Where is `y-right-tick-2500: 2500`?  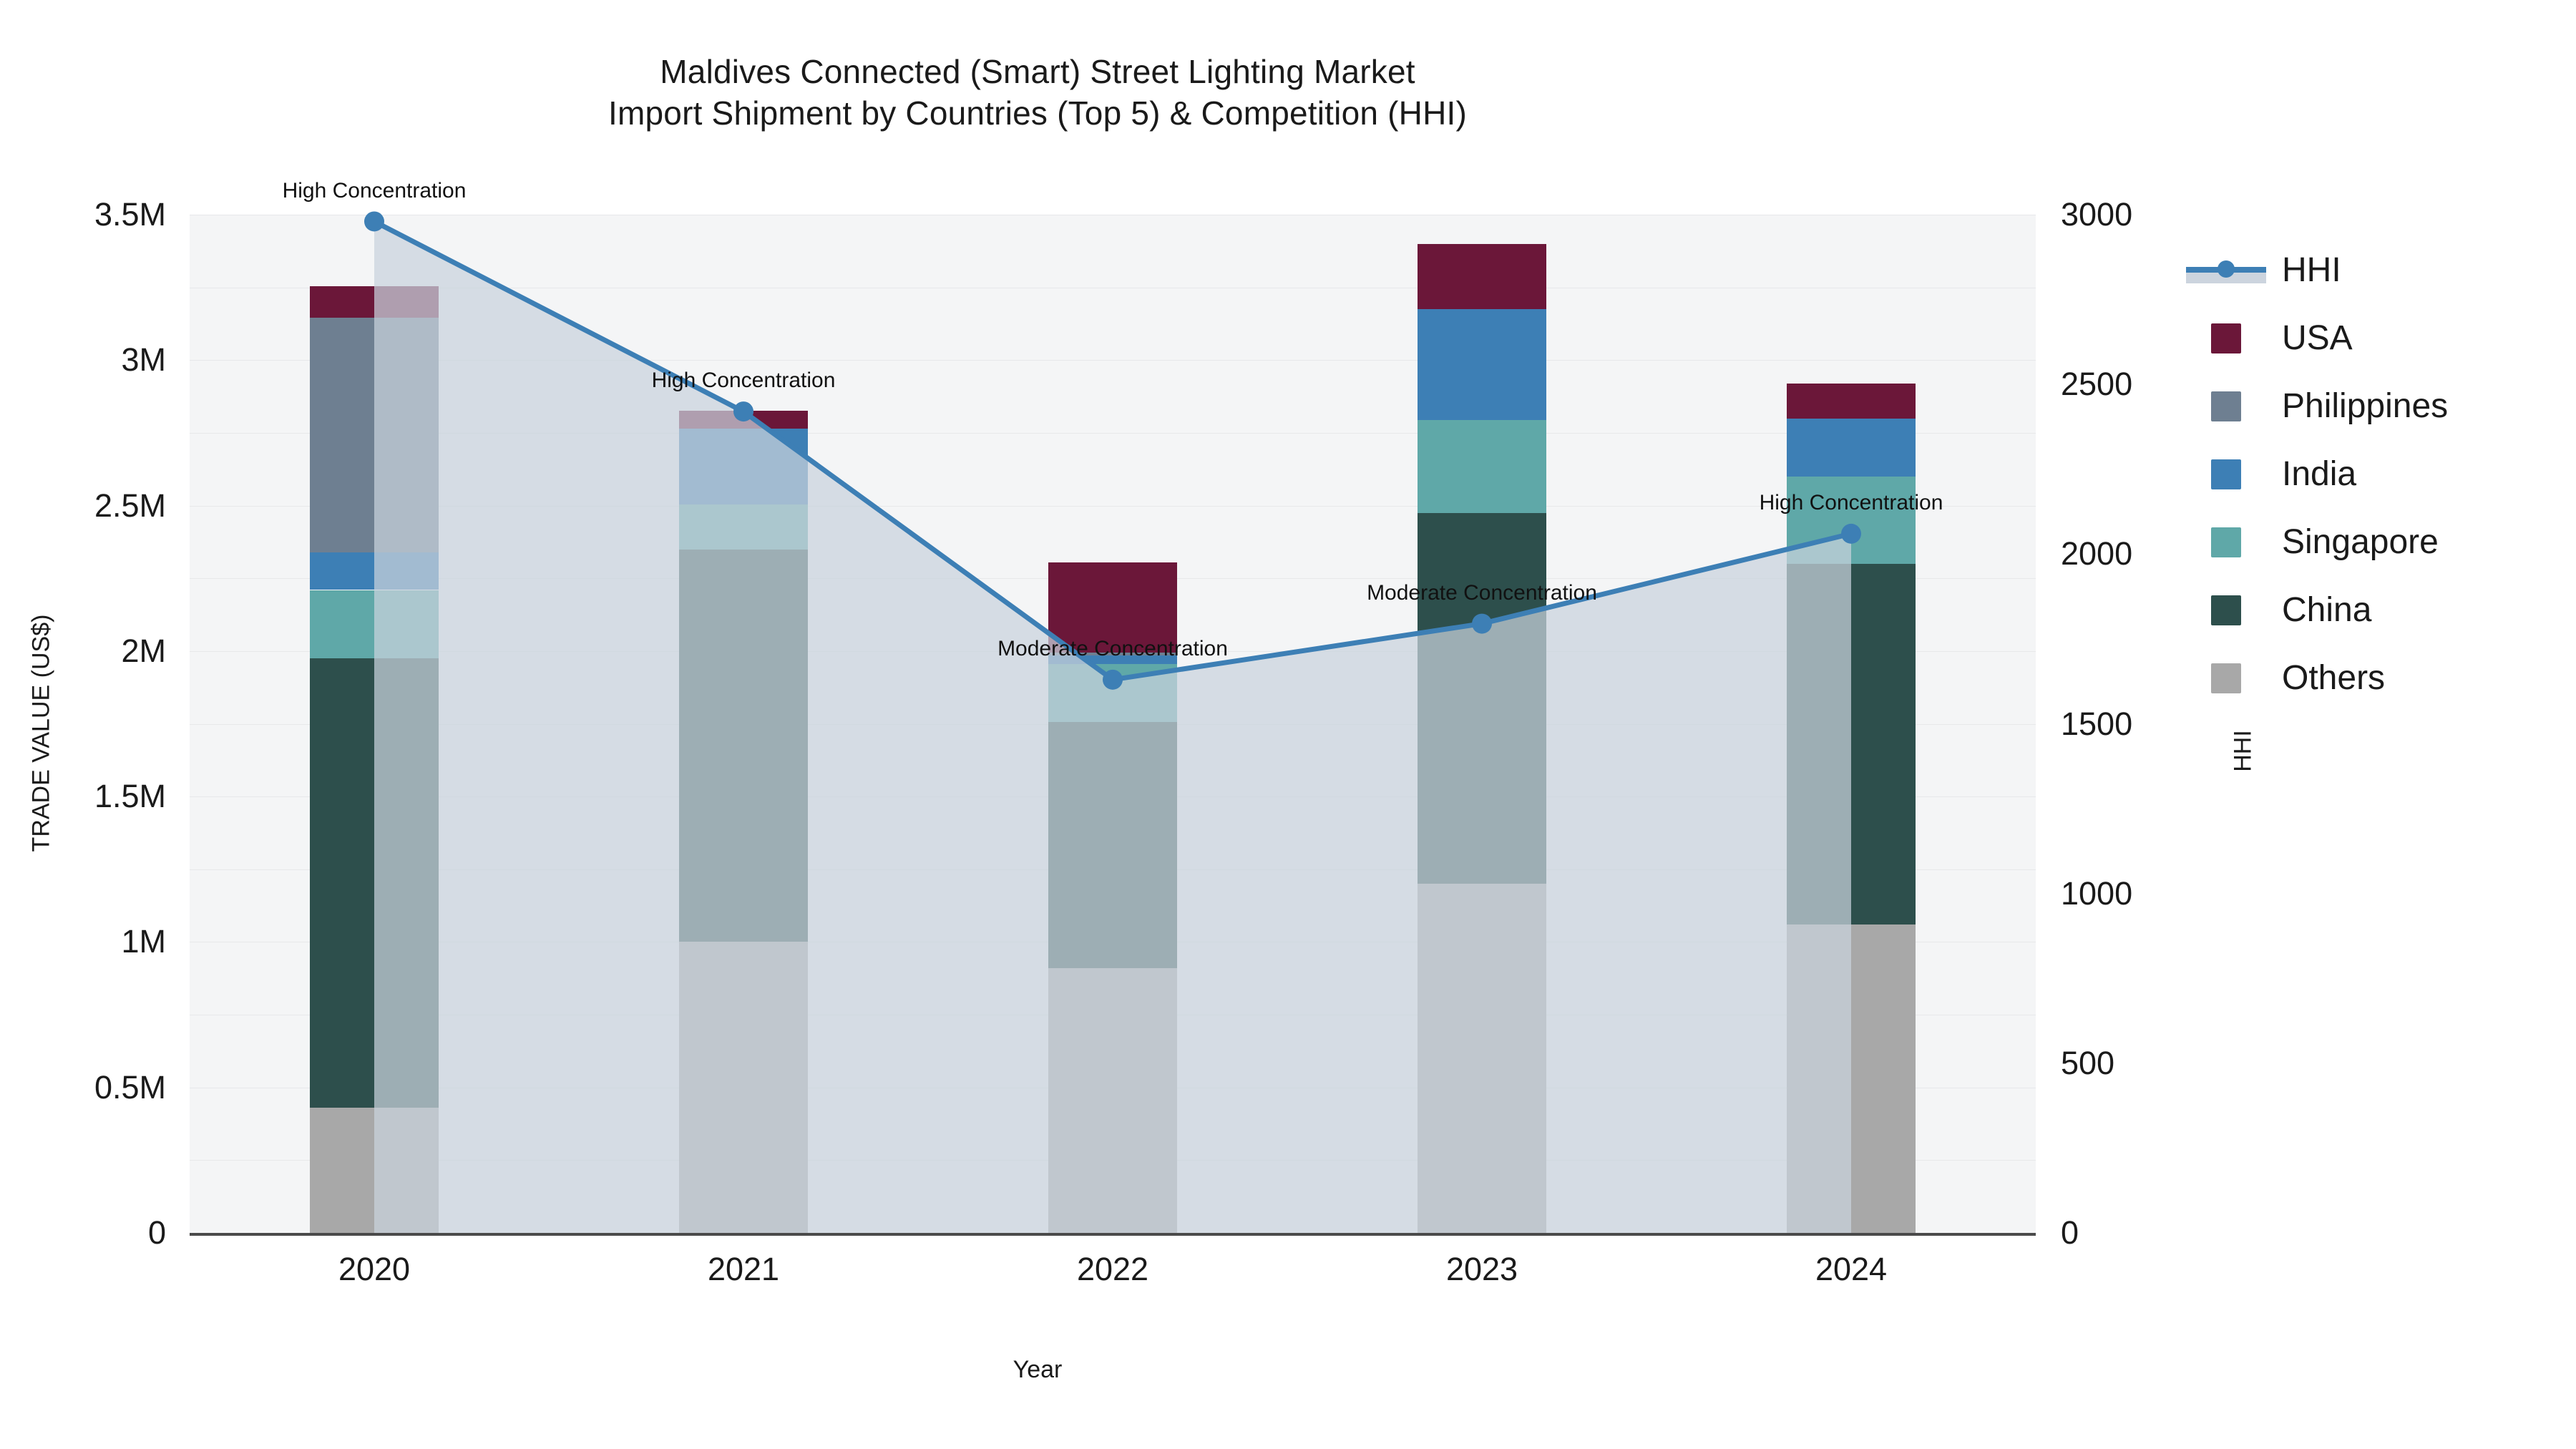 y-right-tick-2500: 2500 is located at coordinates (2097, 384).